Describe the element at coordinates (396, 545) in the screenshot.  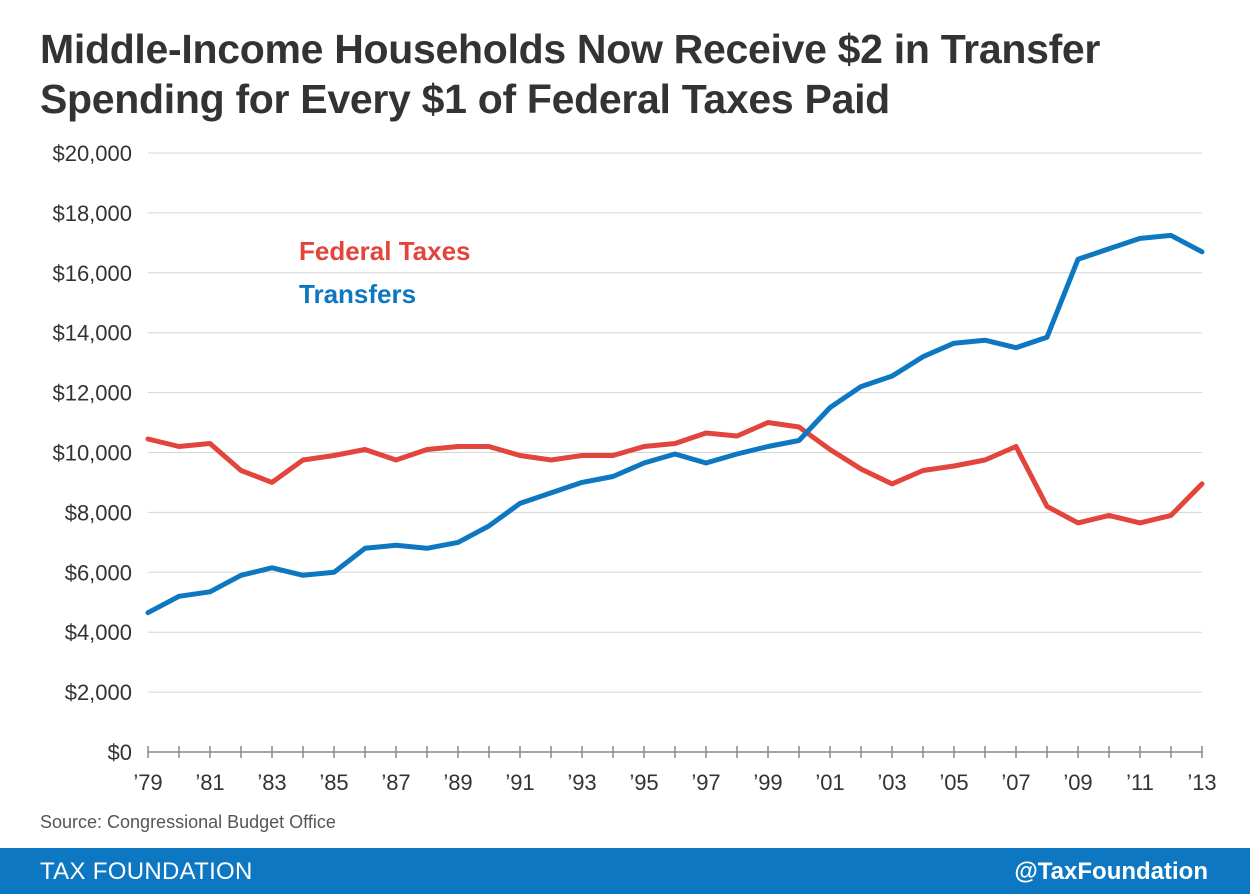
I see `data-point-transfers-1987` at that location.